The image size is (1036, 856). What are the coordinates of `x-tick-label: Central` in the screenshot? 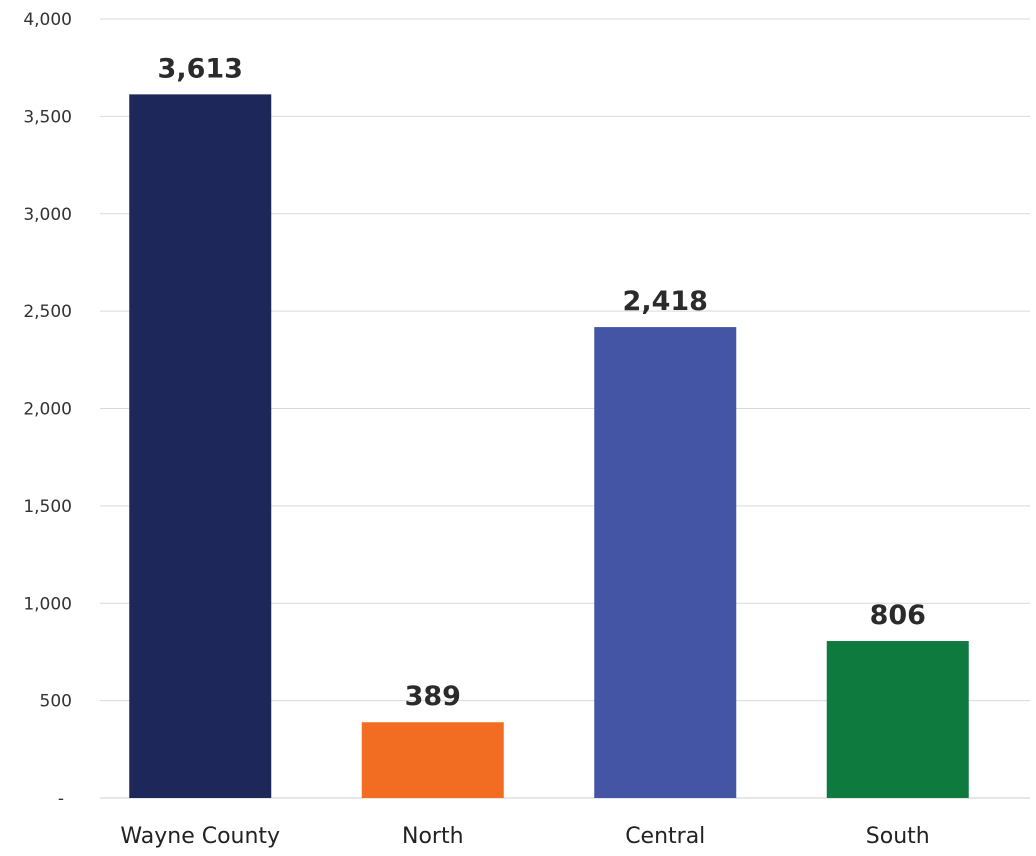 It's located at (665, 836).